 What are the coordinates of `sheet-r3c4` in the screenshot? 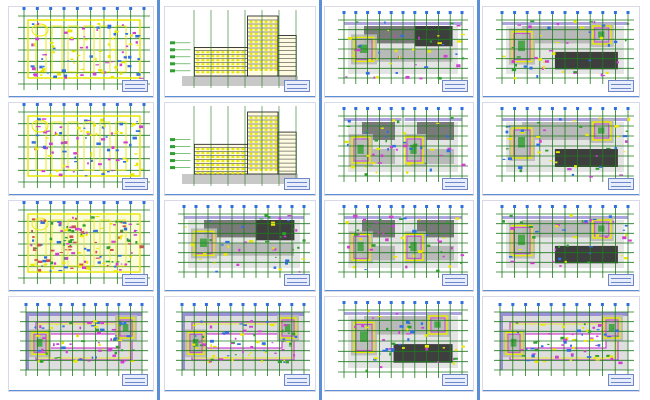 It's located at (561, 246).